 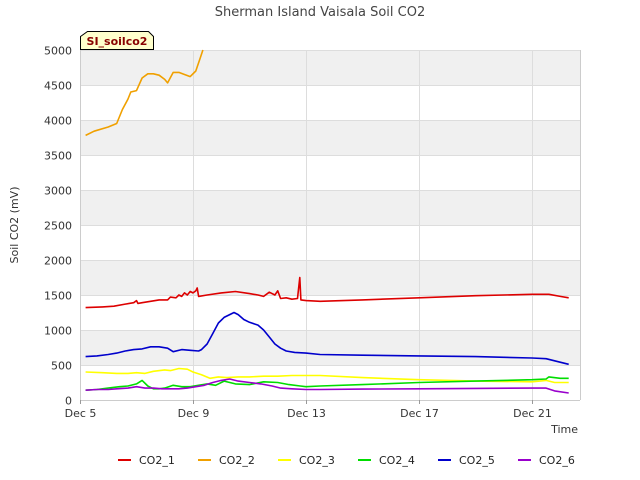 What do you see at coordinates (532, 413) in the screenshot?
I see `x-tick-label: Dec 21` at bounding box center [532, 413].